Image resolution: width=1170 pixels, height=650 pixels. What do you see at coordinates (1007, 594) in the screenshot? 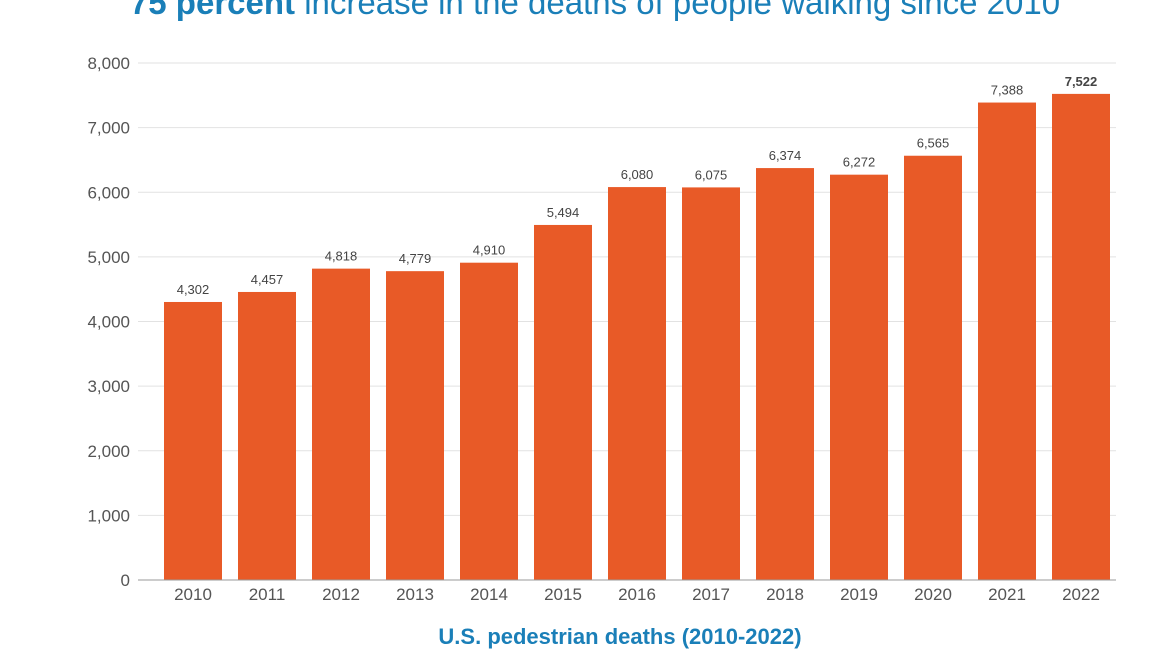
I see `x-tick-label: 2021` at bounding box center [1007, 594].